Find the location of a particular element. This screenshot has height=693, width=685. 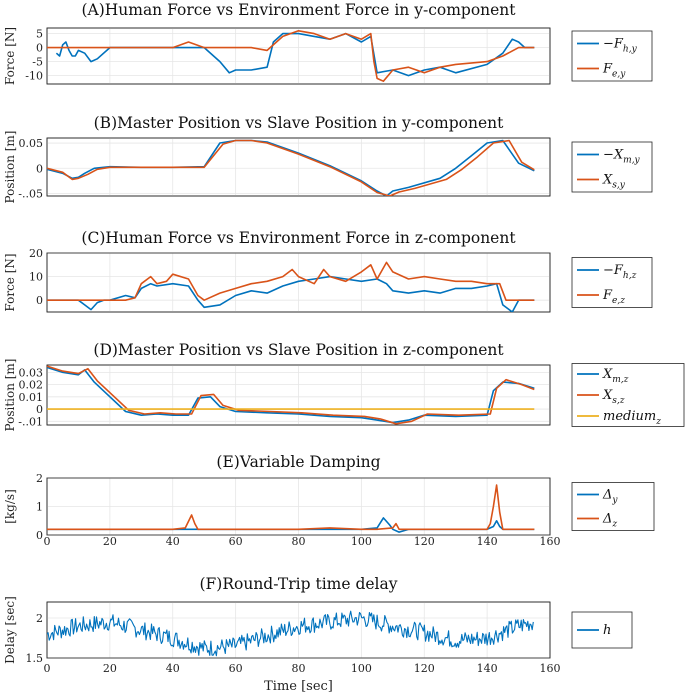

y-tick-label: -5 is located at coordinates (37, 62).